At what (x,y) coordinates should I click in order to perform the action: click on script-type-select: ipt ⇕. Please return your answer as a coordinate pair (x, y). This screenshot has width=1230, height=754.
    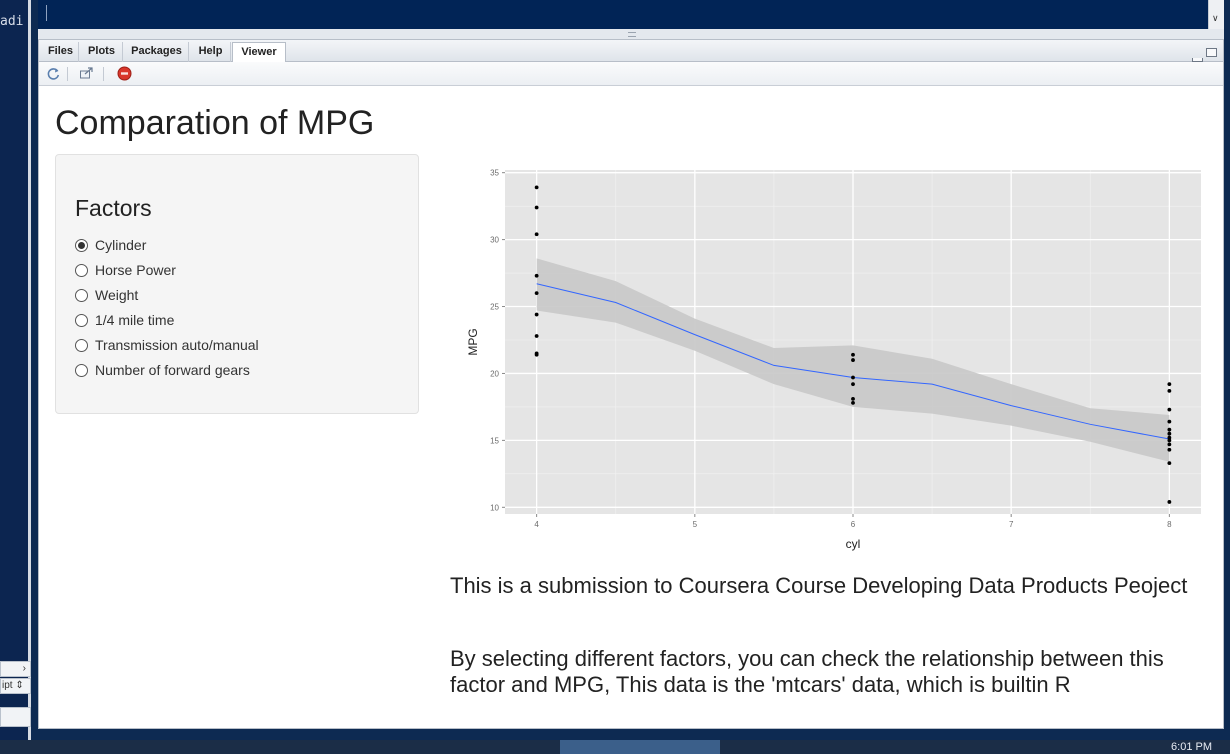
    Looking at the image, I should click on (15, 686).